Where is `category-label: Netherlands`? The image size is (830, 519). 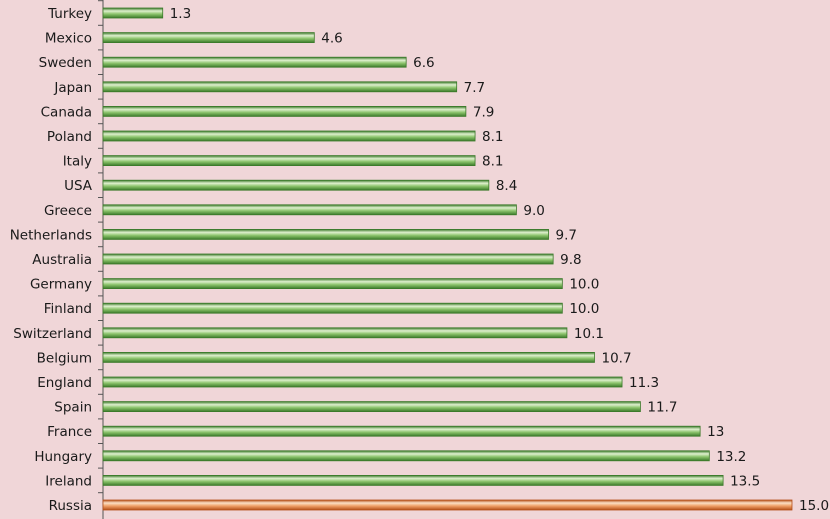
category-label: Netherlands is located at coordinates (51, 235).